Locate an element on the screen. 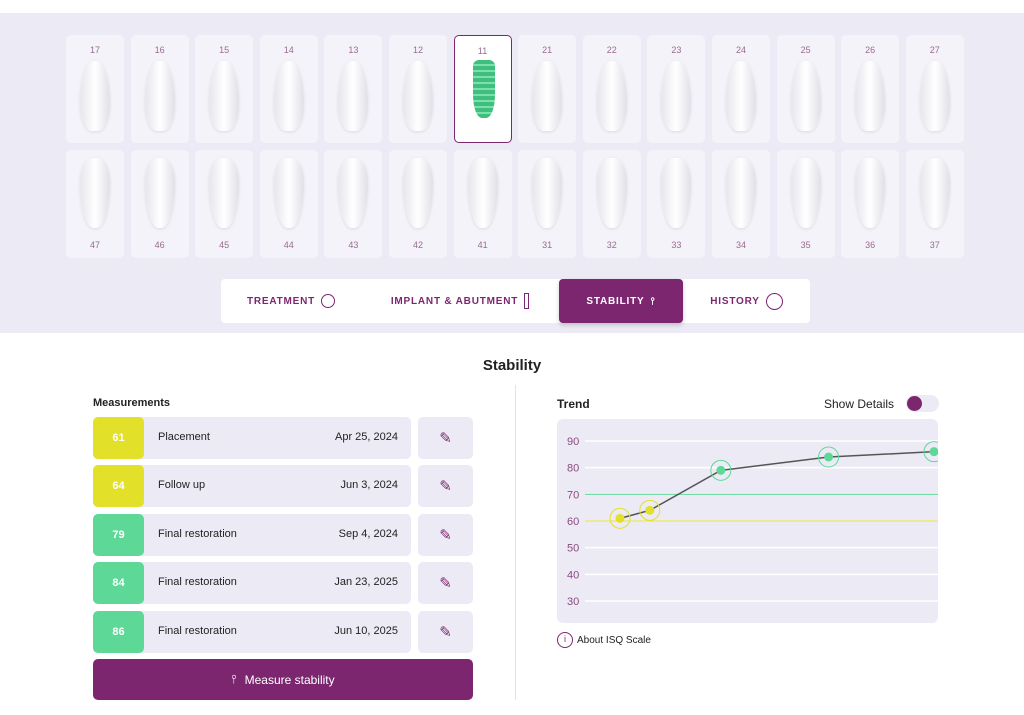 The image size is (1024, 715). measurement-date: Jun 10, 2025 is located at coordinates (366, 630).